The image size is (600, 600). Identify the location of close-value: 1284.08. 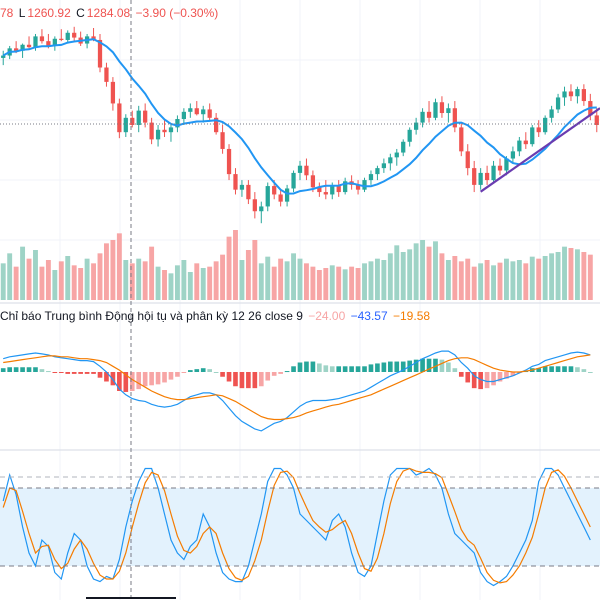
(108, 13).